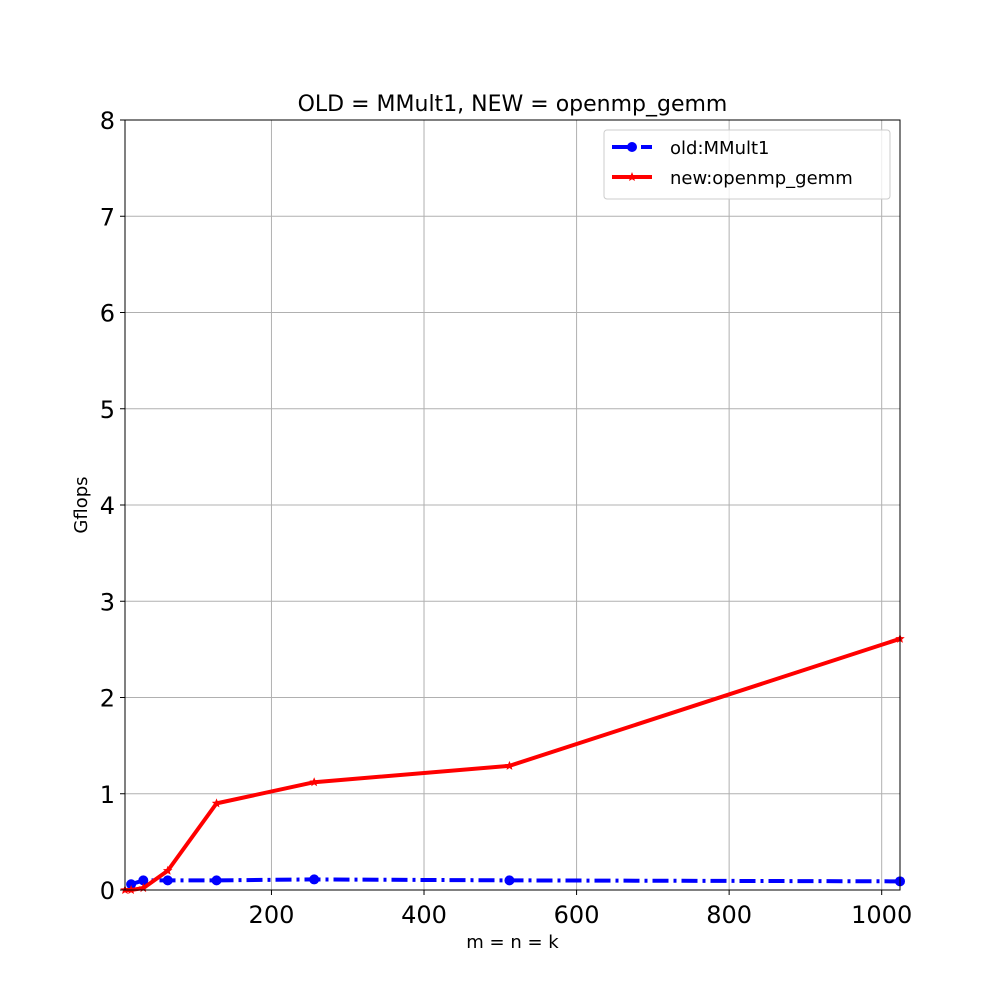 Image resolution: width=1000 pixels, height=1000 pixels. Describe the element at coordinates (881, 915) in the screenshot. I see `x-tick-label: 1000` at that location.